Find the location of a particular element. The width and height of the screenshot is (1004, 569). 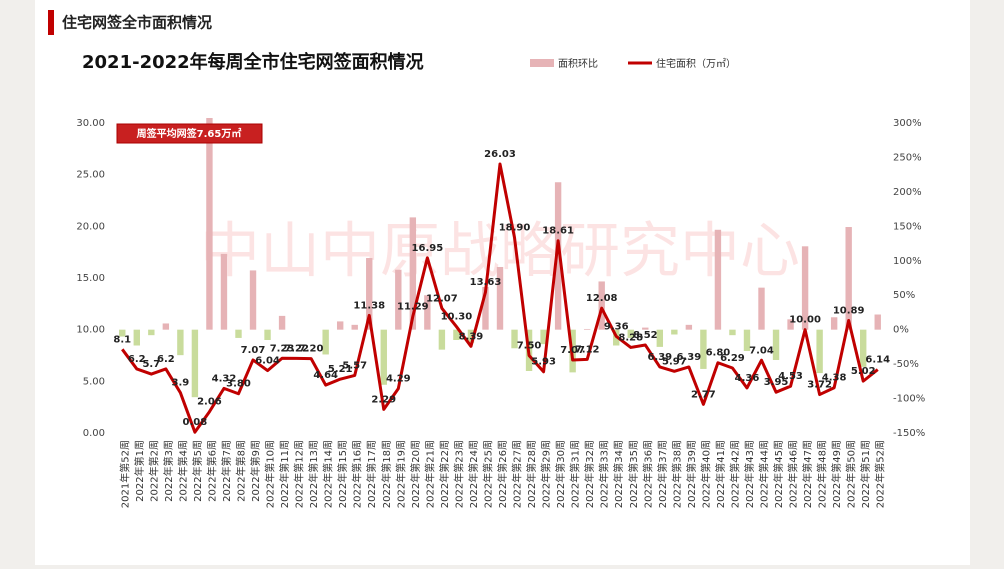

x-tick-label: 2022年第20周 is located at coordinates (415, 474).